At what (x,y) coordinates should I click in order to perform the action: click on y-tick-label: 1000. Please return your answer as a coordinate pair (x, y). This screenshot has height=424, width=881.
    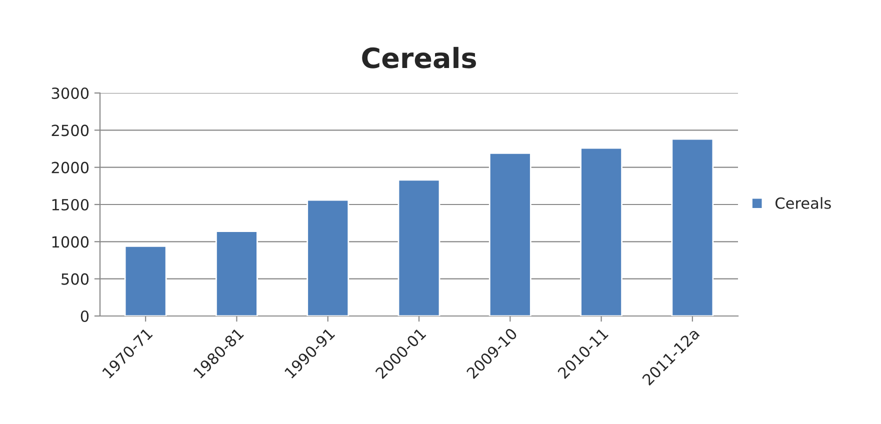
    Looking at the image, I should click on (70, 242).